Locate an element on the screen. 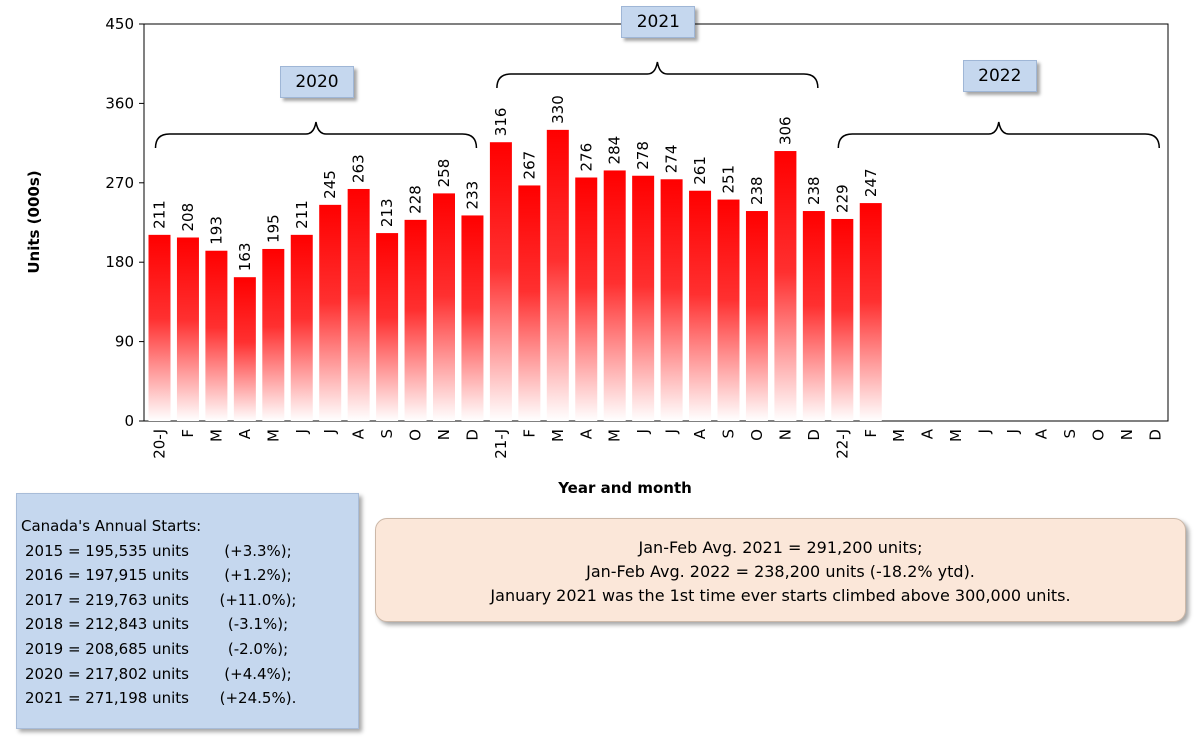 This screenshot has height=739, width=1200. bar-value-label: 245 is located at coordinates (330, 184).